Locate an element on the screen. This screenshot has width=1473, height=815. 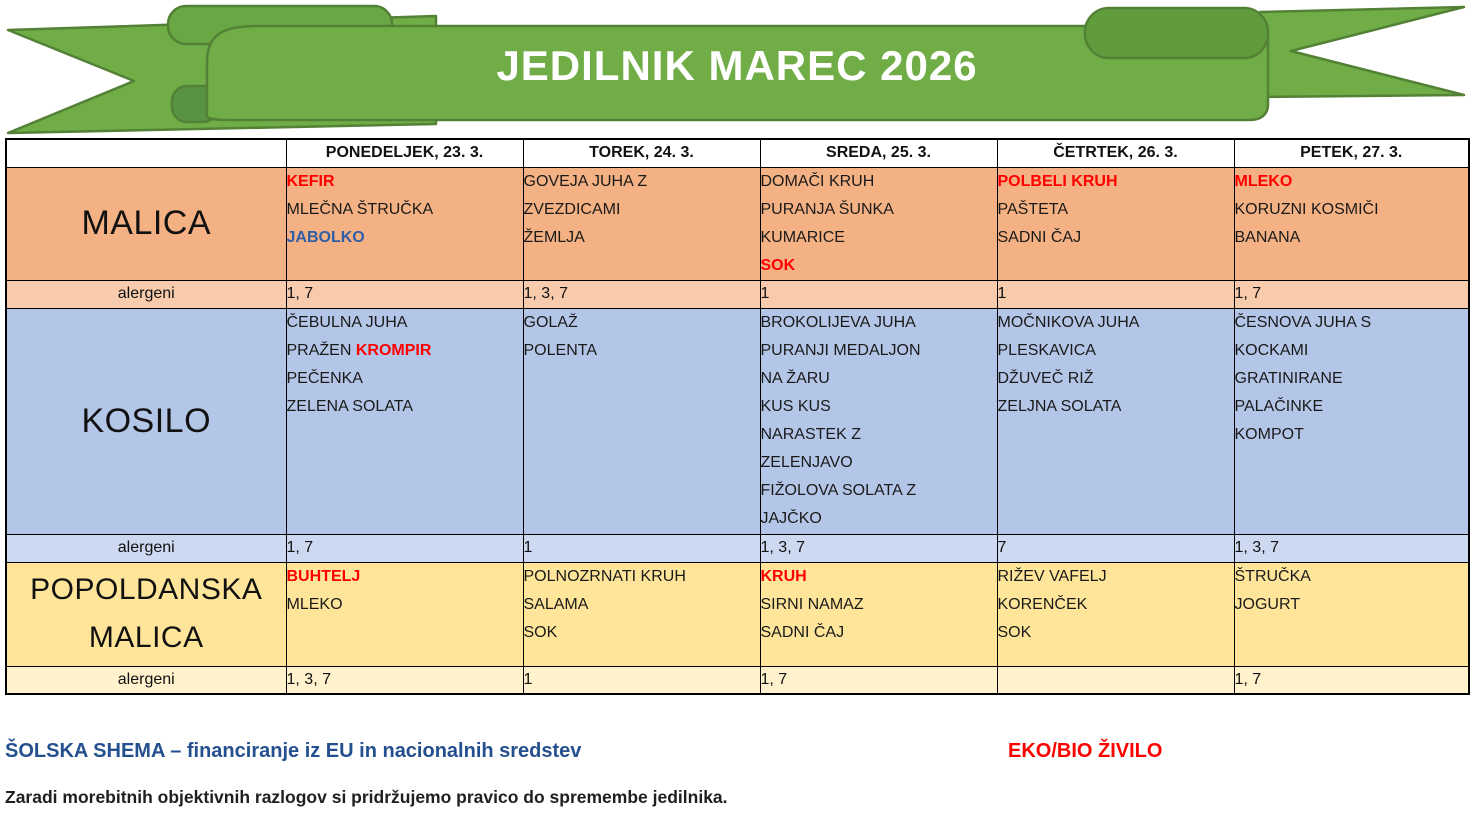
menu-line: KEFIR is located at coordinates (405, 182).